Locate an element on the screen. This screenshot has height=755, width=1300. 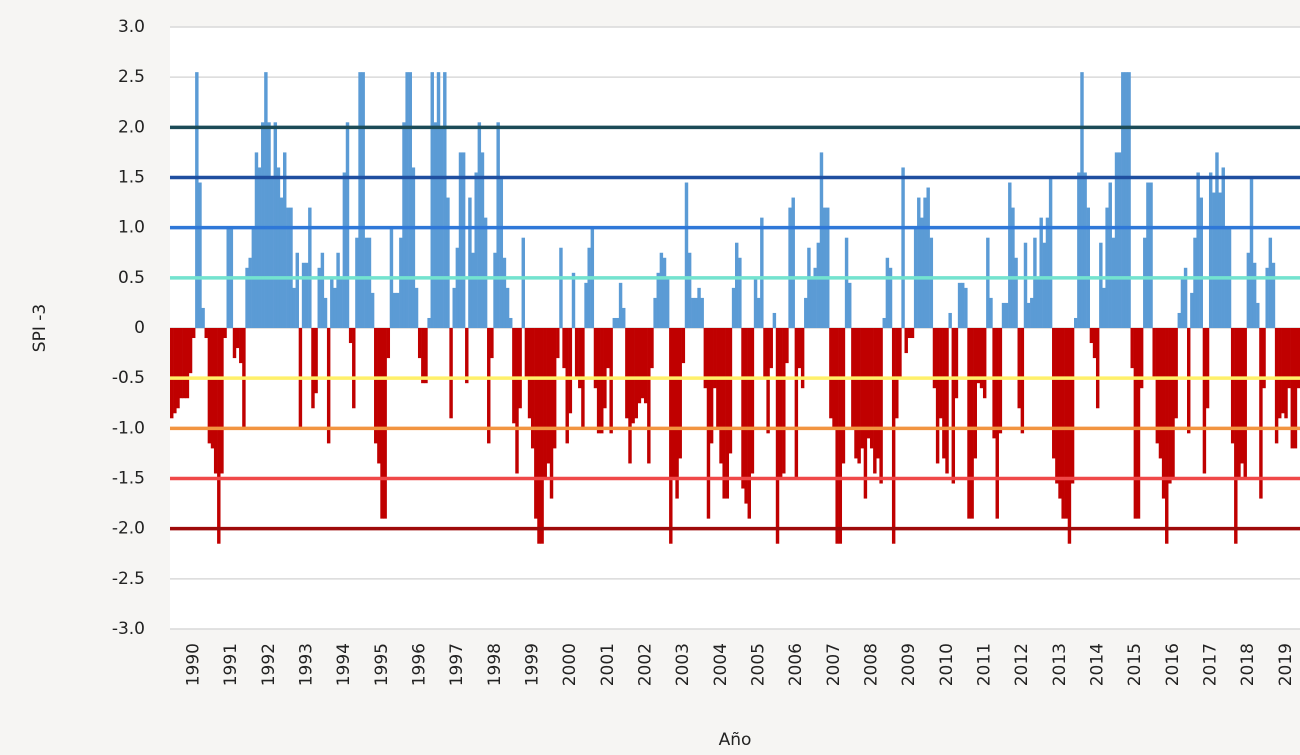
y-tick-label: -1.0 is located at coordinates (128, 428).